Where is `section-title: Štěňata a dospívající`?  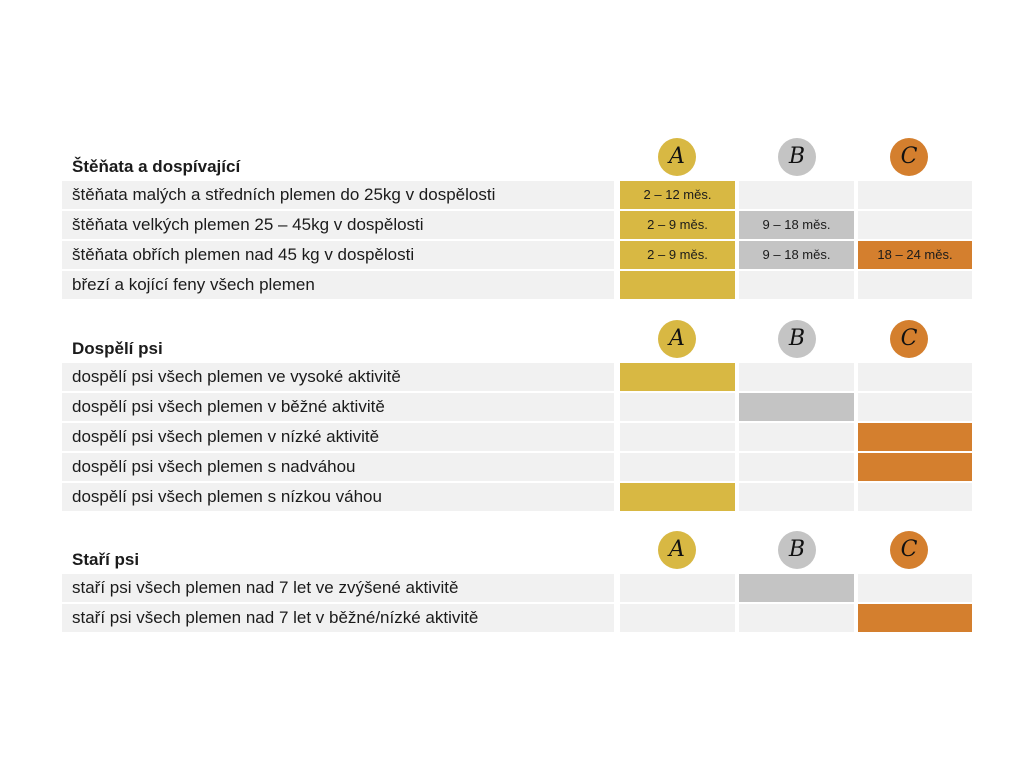 section-title: Štěňata a dospívající is located at coordinates (156, 166).